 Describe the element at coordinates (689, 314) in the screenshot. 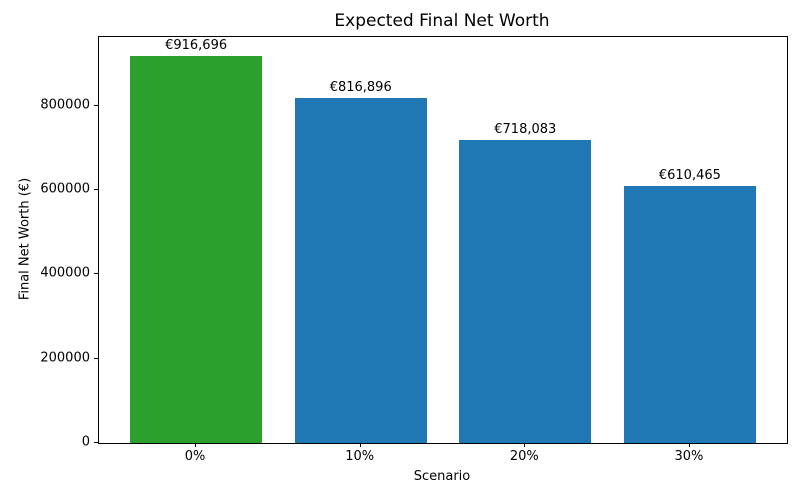

I see `bar-30%` at that location.